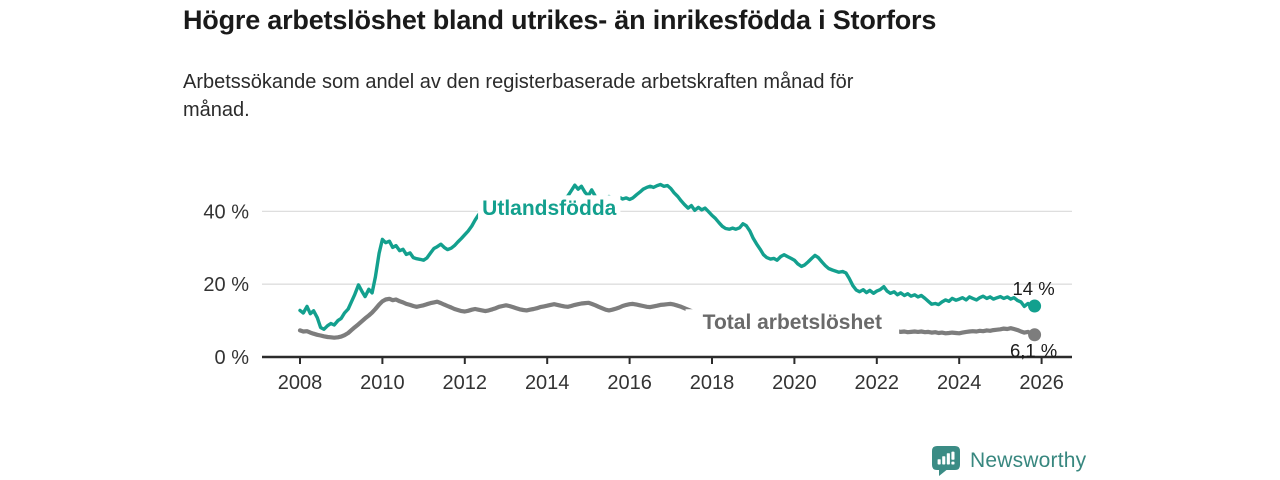  Describe the element at coordinates (382, 383) in the screenshot. I see `x-tick-label: 2010` at that location.